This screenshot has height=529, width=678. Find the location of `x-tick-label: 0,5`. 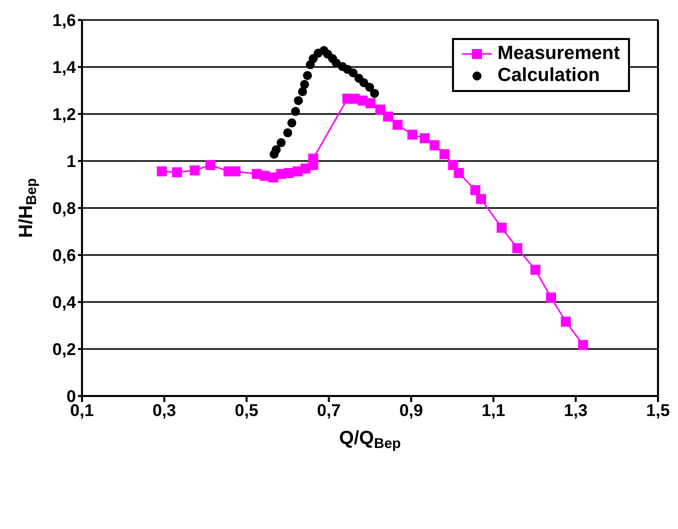

x-tick-label: 0,5 is located at coordinates (246, 410).